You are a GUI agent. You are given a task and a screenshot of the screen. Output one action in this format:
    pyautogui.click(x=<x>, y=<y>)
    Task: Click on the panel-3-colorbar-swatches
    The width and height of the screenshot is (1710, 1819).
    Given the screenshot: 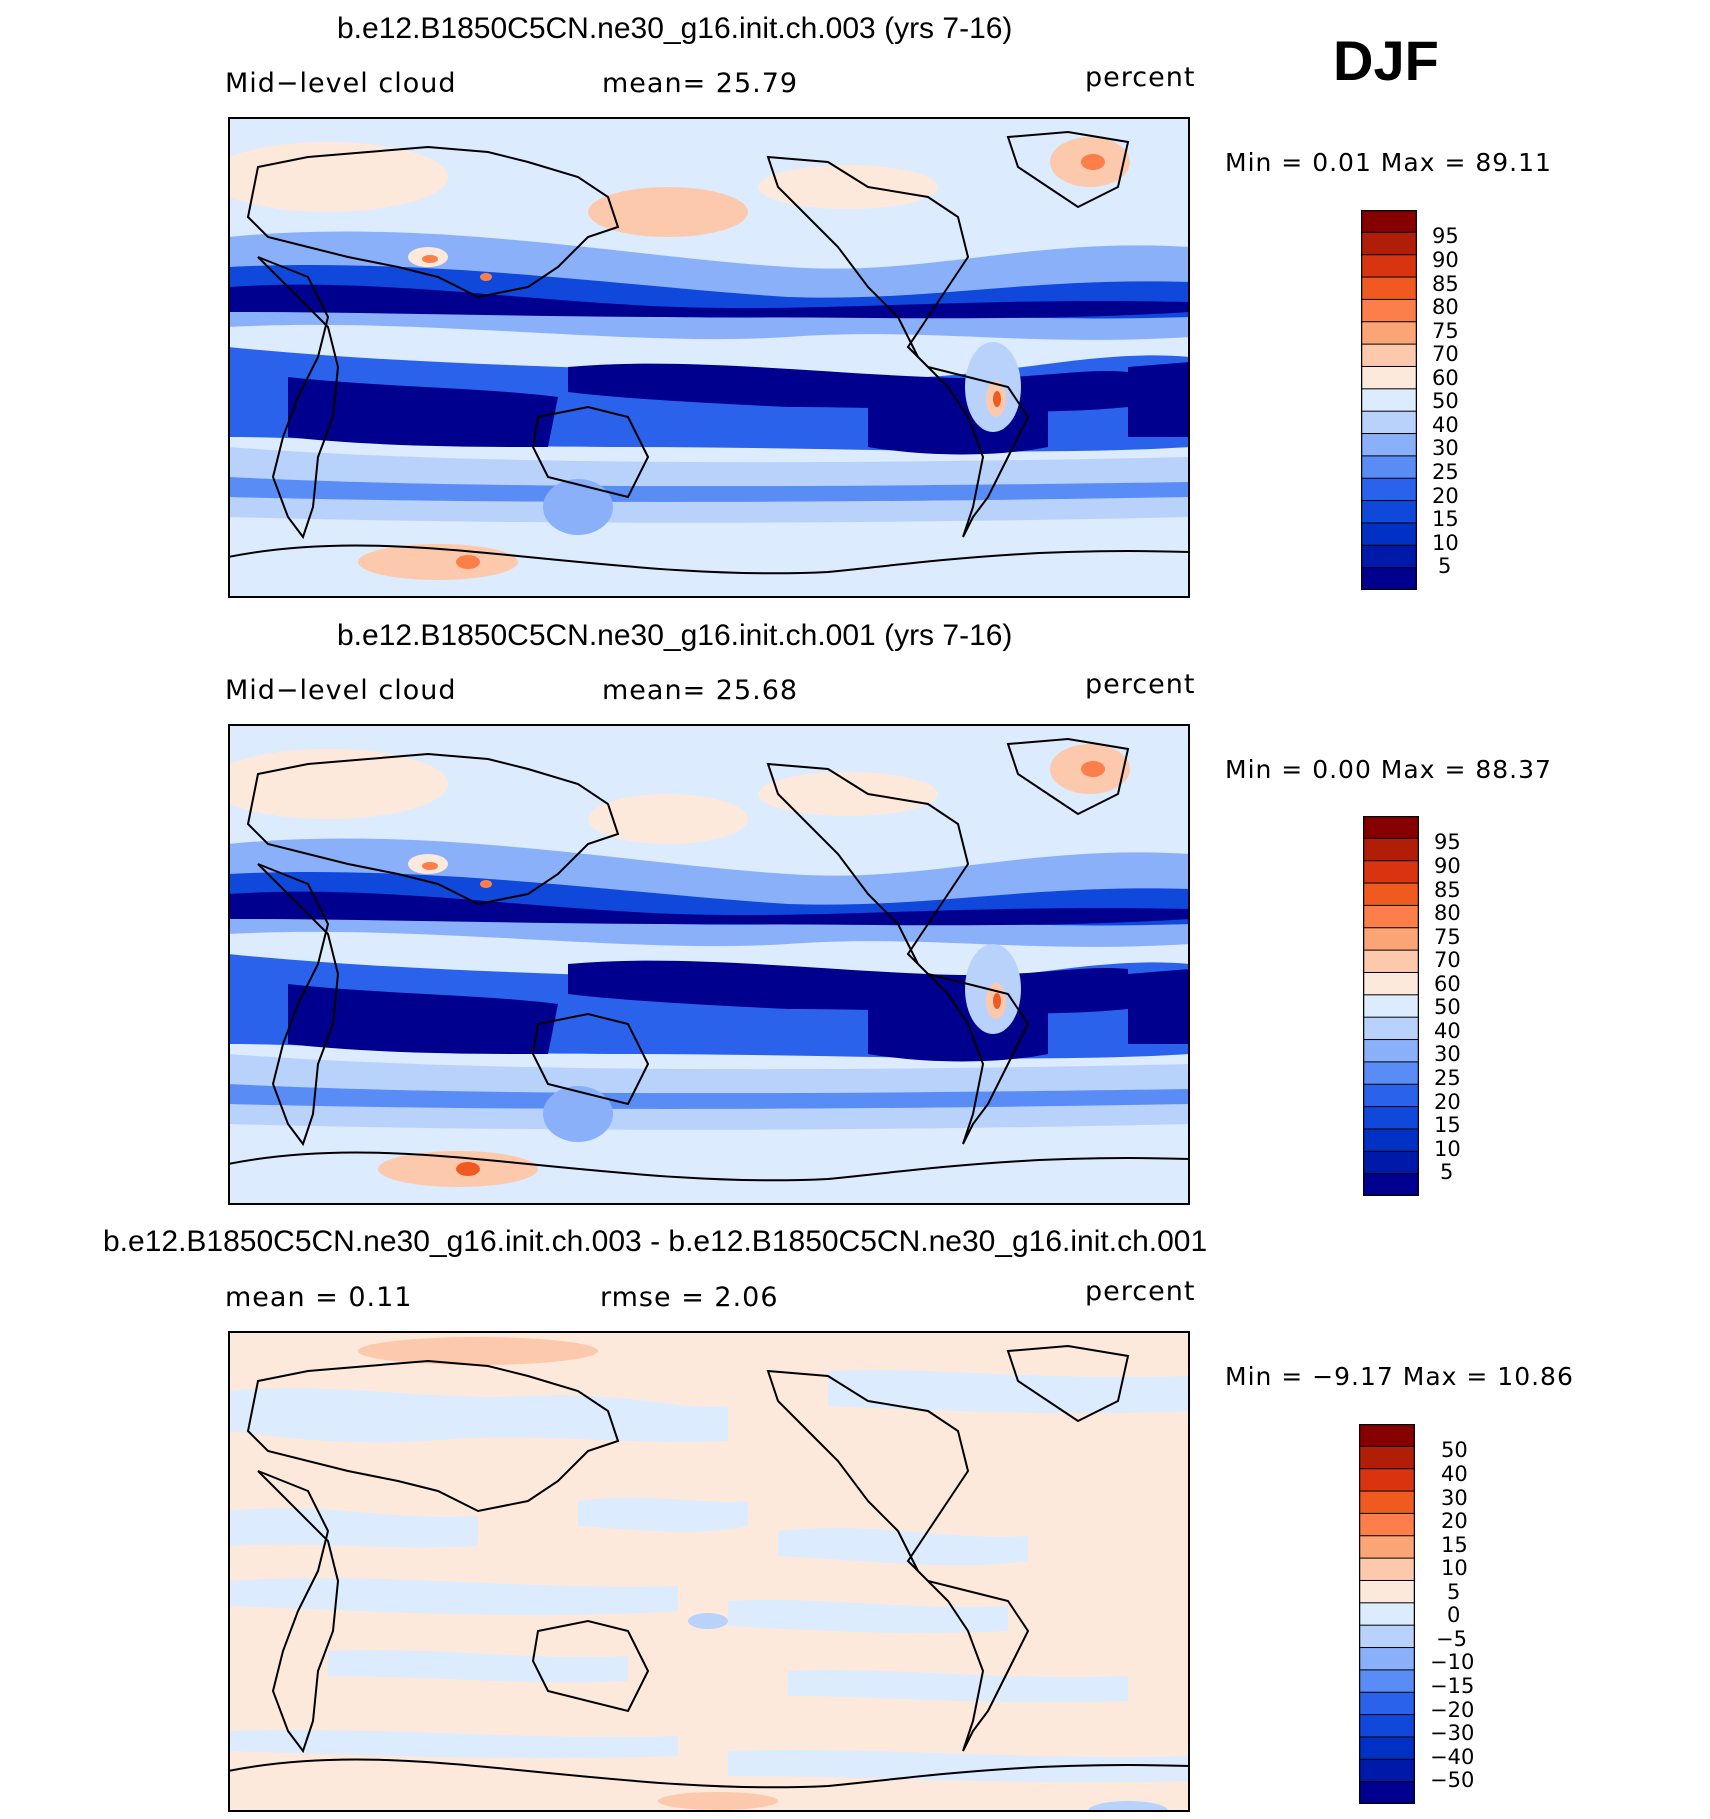 What is the action you would take?
    pyautogui.click(x=1387, y=1614)
    